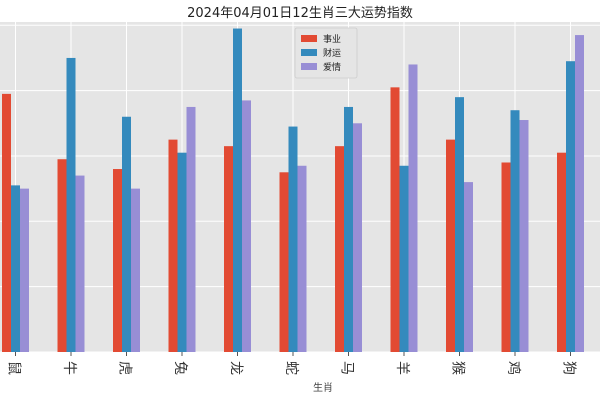  Describe the element at coordinates (236, 368) in the screenshot. I see `x-tick-label: 龙` at that location.